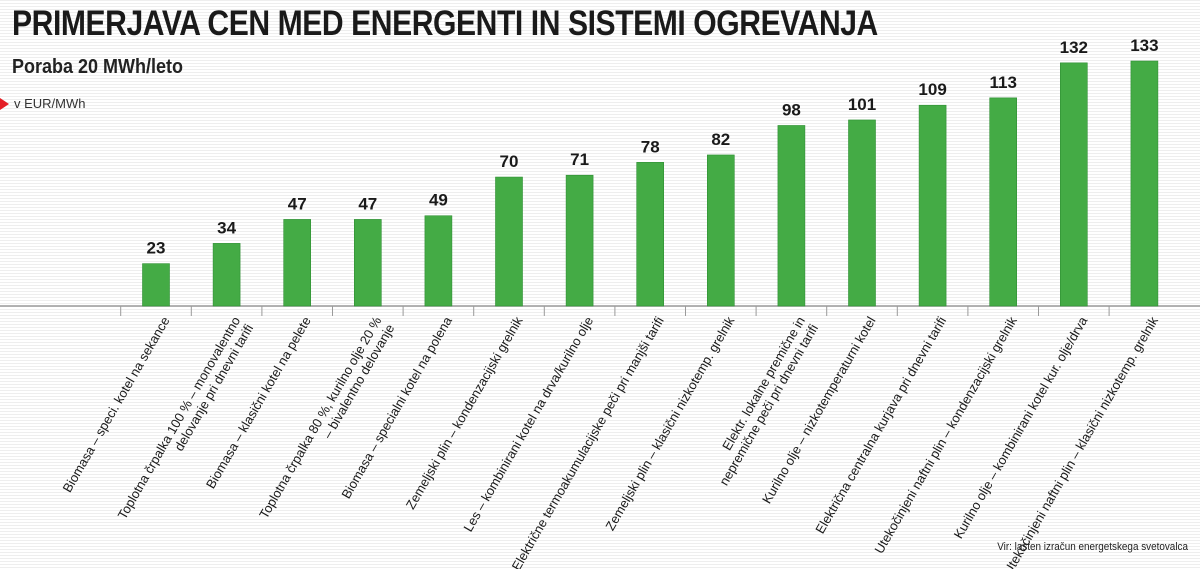  What do you see at coordinates (1074, 47) in the screenshot?
I see `bar-value-label: 132` at bounding box center [1074, 47].